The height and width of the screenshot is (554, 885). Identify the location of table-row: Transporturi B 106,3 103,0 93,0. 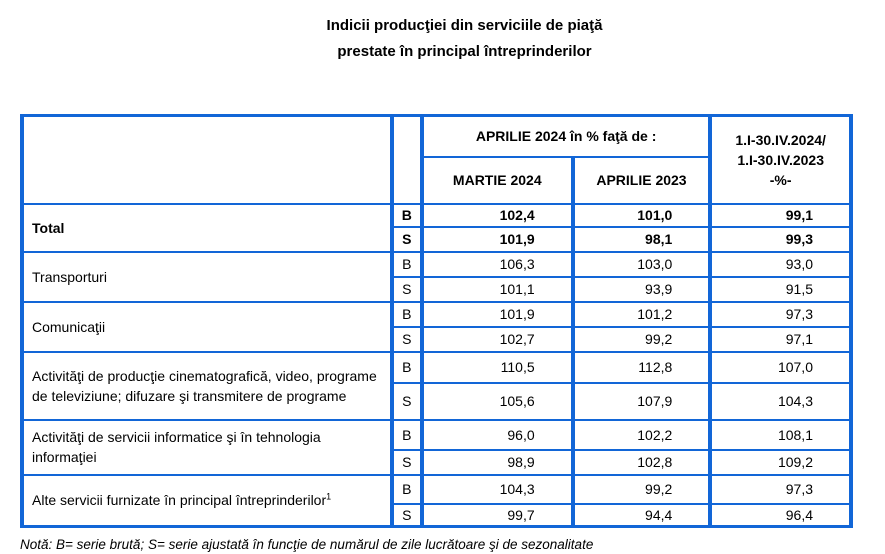
(436, 276).